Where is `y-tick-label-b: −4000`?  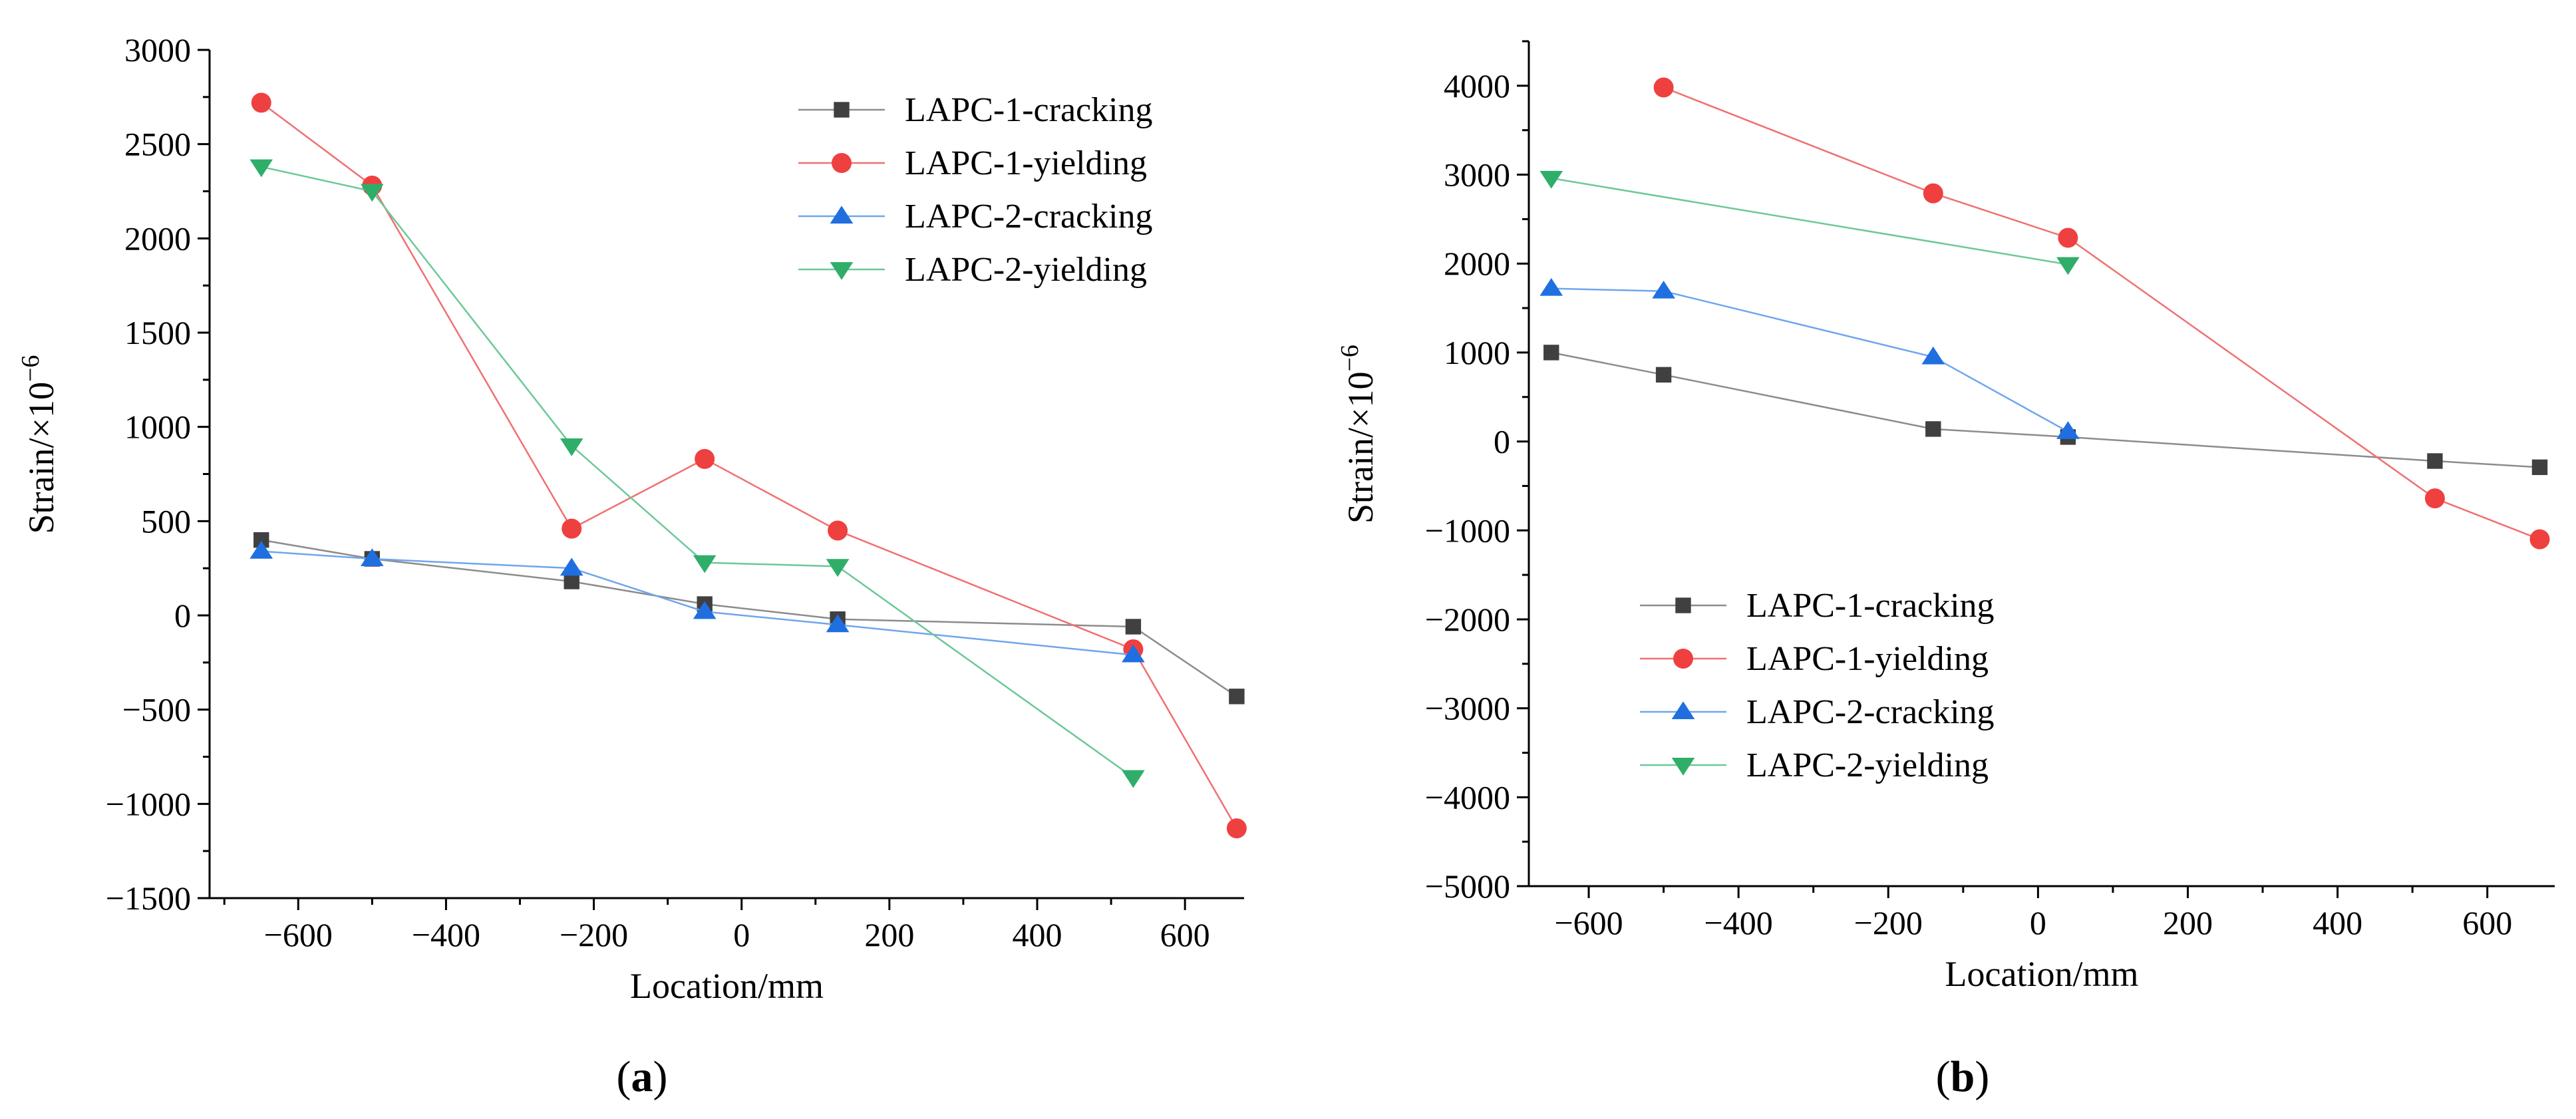
y-tick-label-b: −4000 is located at coordinates (1467, 797).